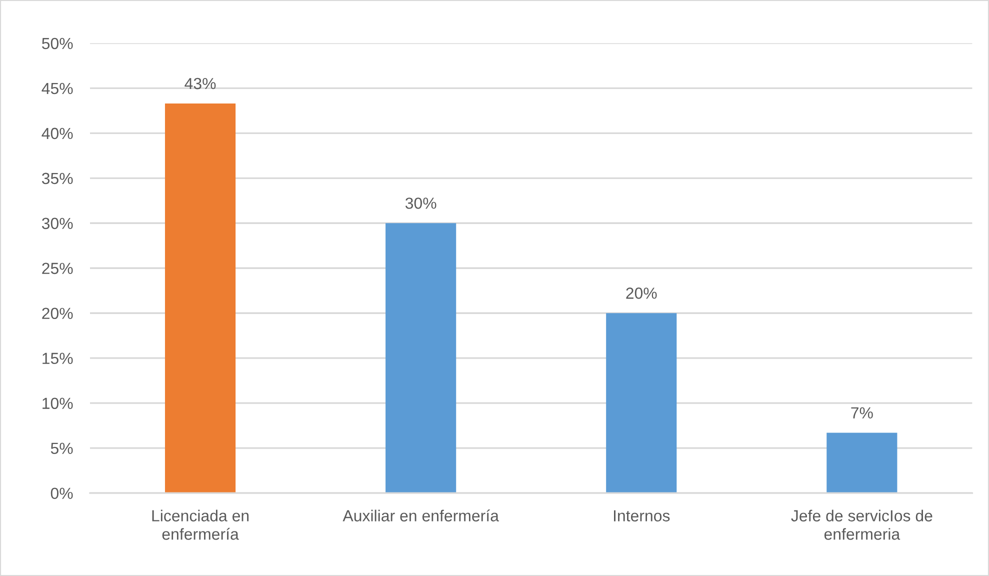  Describe the element at coordinates (420, 516) in the screenshot. I see `x-tick-label: Auxiliar en enfermería` at that location.